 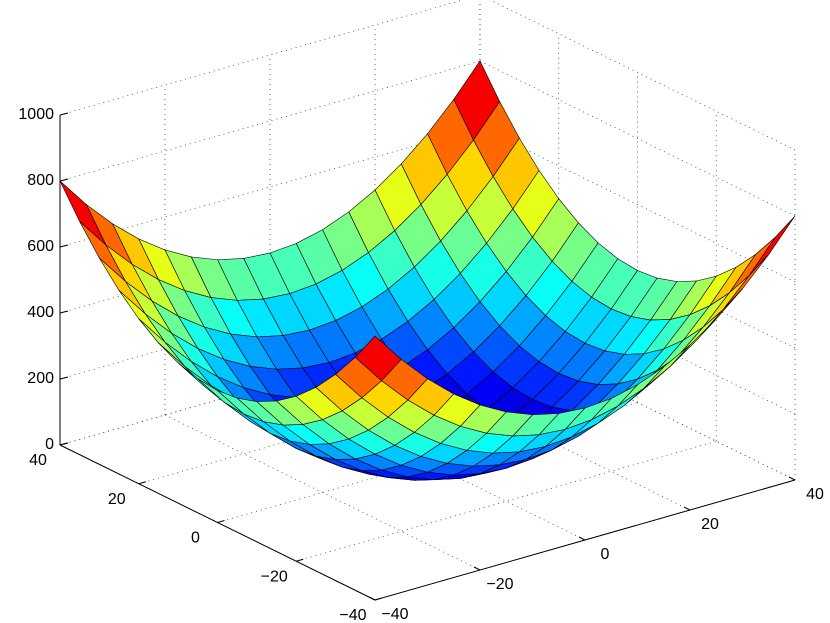 I want to click on y-tick-label: 0, so click(x=195, y=538).